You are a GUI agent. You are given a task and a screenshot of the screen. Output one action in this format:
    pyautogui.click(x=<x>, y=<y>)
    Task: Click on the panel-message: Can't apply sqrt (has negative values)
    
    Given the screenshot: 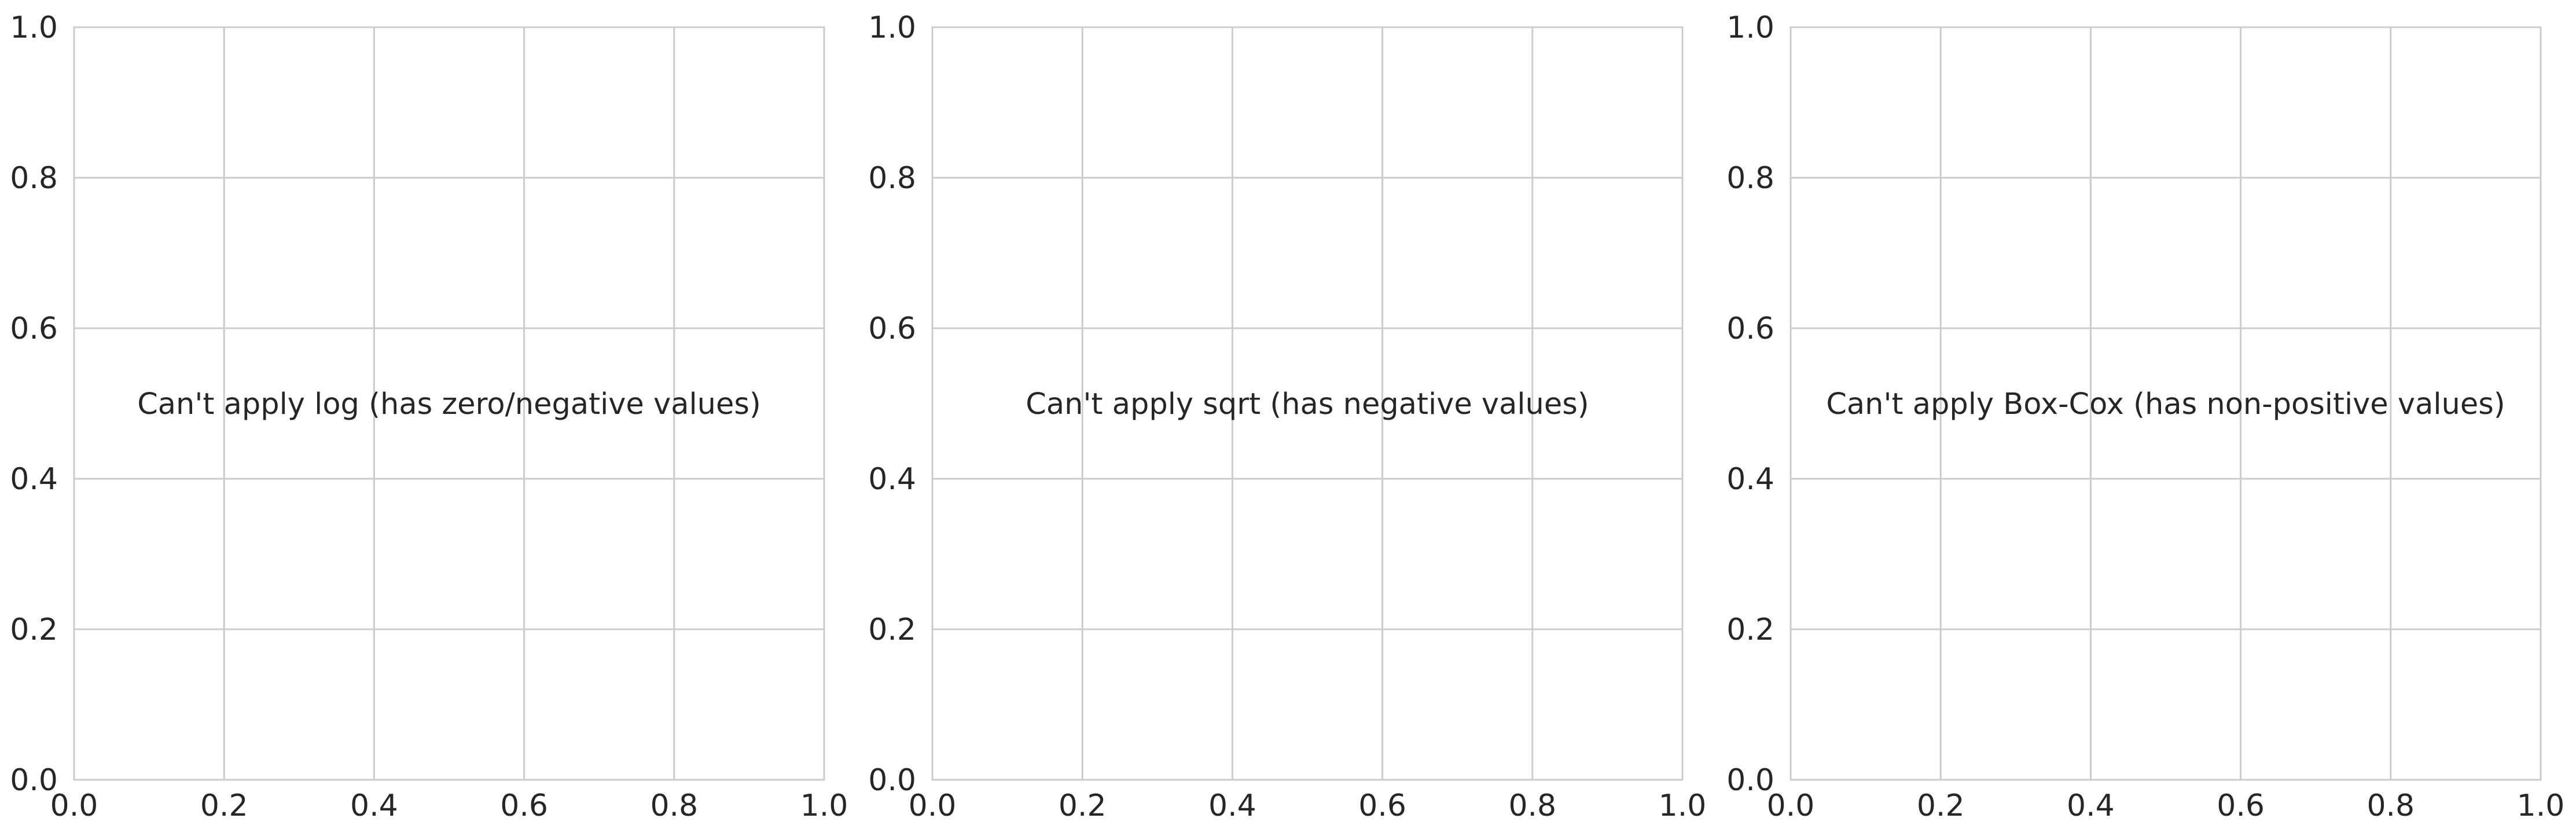 What is the action you would take?
    pyautogui.click(x=1308, y=404)
    